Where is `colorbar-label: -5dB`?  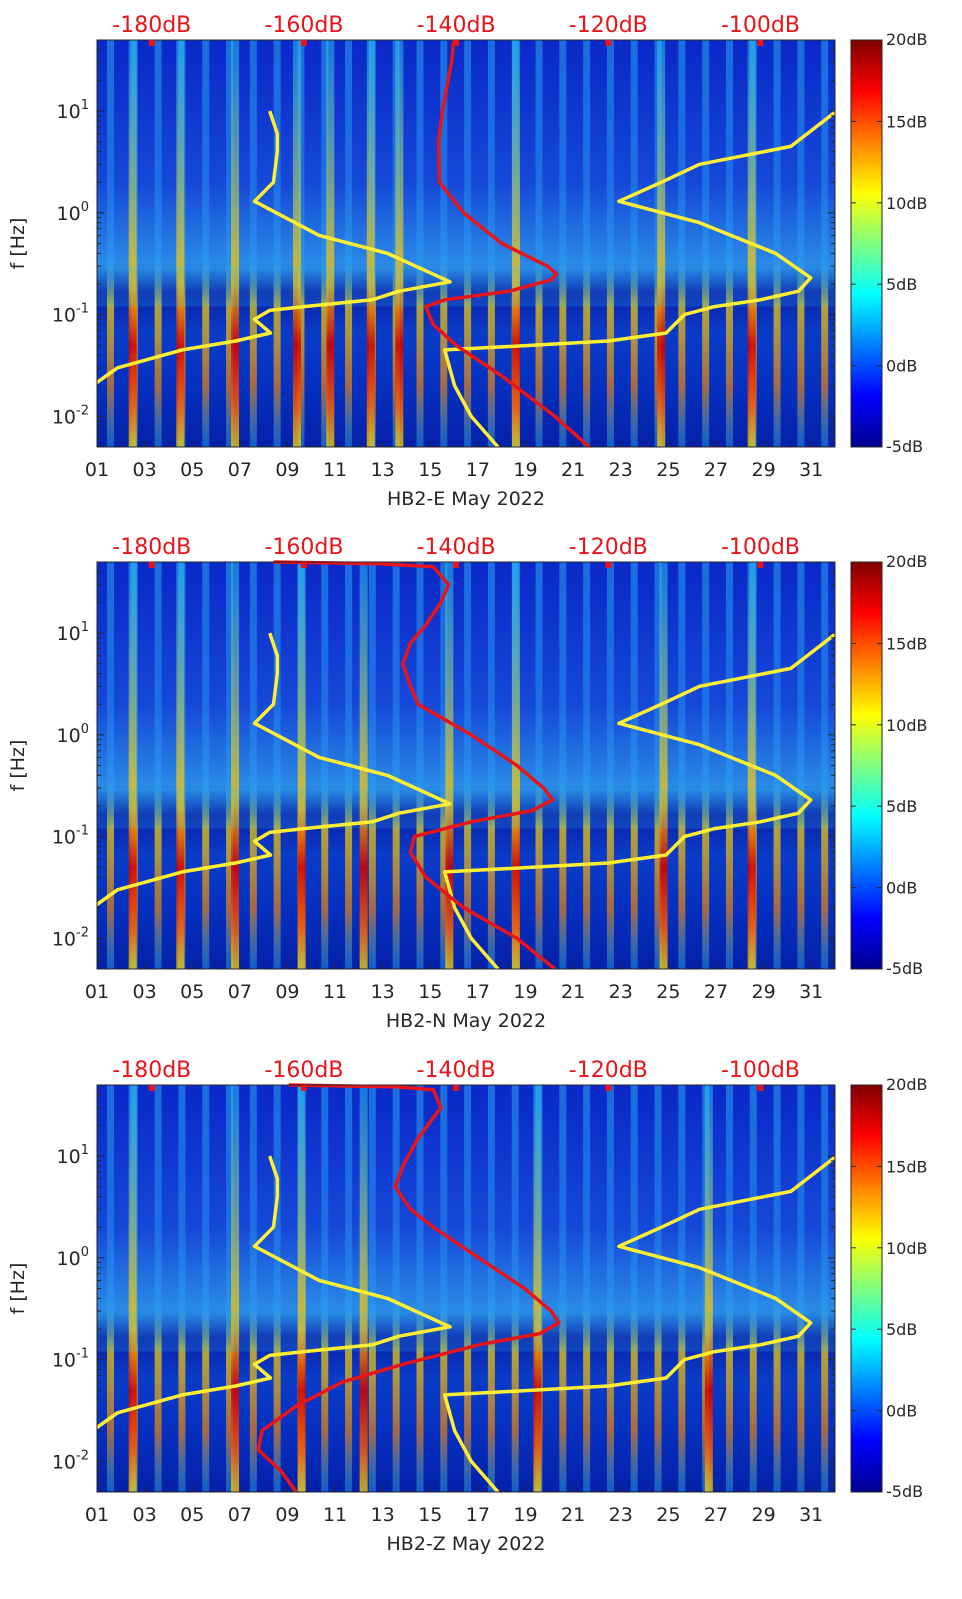 colorbar-label: -5dB is located at coordinates (904, 968).